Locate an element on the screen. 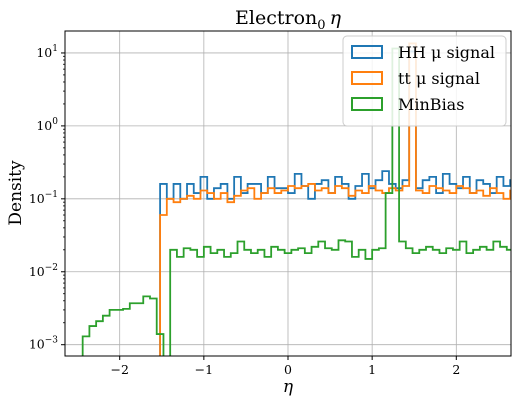 The height and width of the screenshot is (403, 517). x-axis: −2 −1 0 1 2 is located at coordinates (285, 366).